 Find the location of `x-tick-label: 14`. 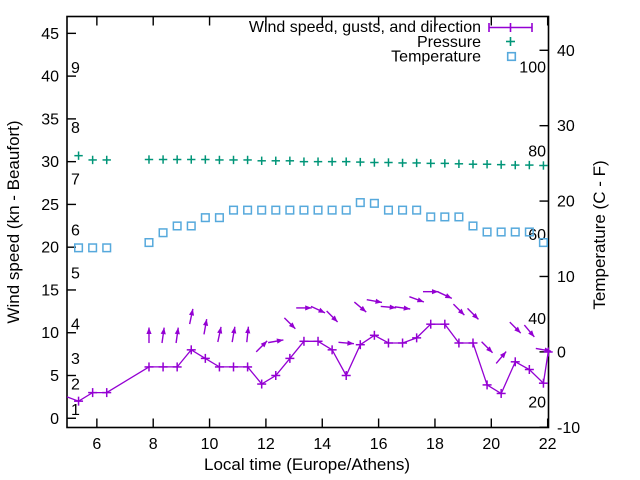

x-tick-label: 14 is located at coordinates (322, 444).